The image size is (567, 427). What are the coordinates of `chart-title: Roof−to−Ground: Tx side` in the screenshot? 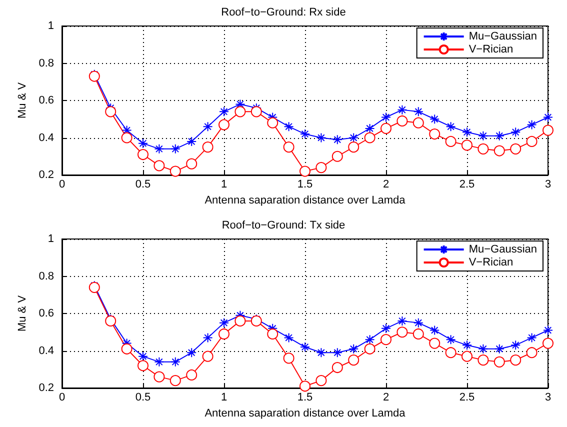 It's located at (284, 226).